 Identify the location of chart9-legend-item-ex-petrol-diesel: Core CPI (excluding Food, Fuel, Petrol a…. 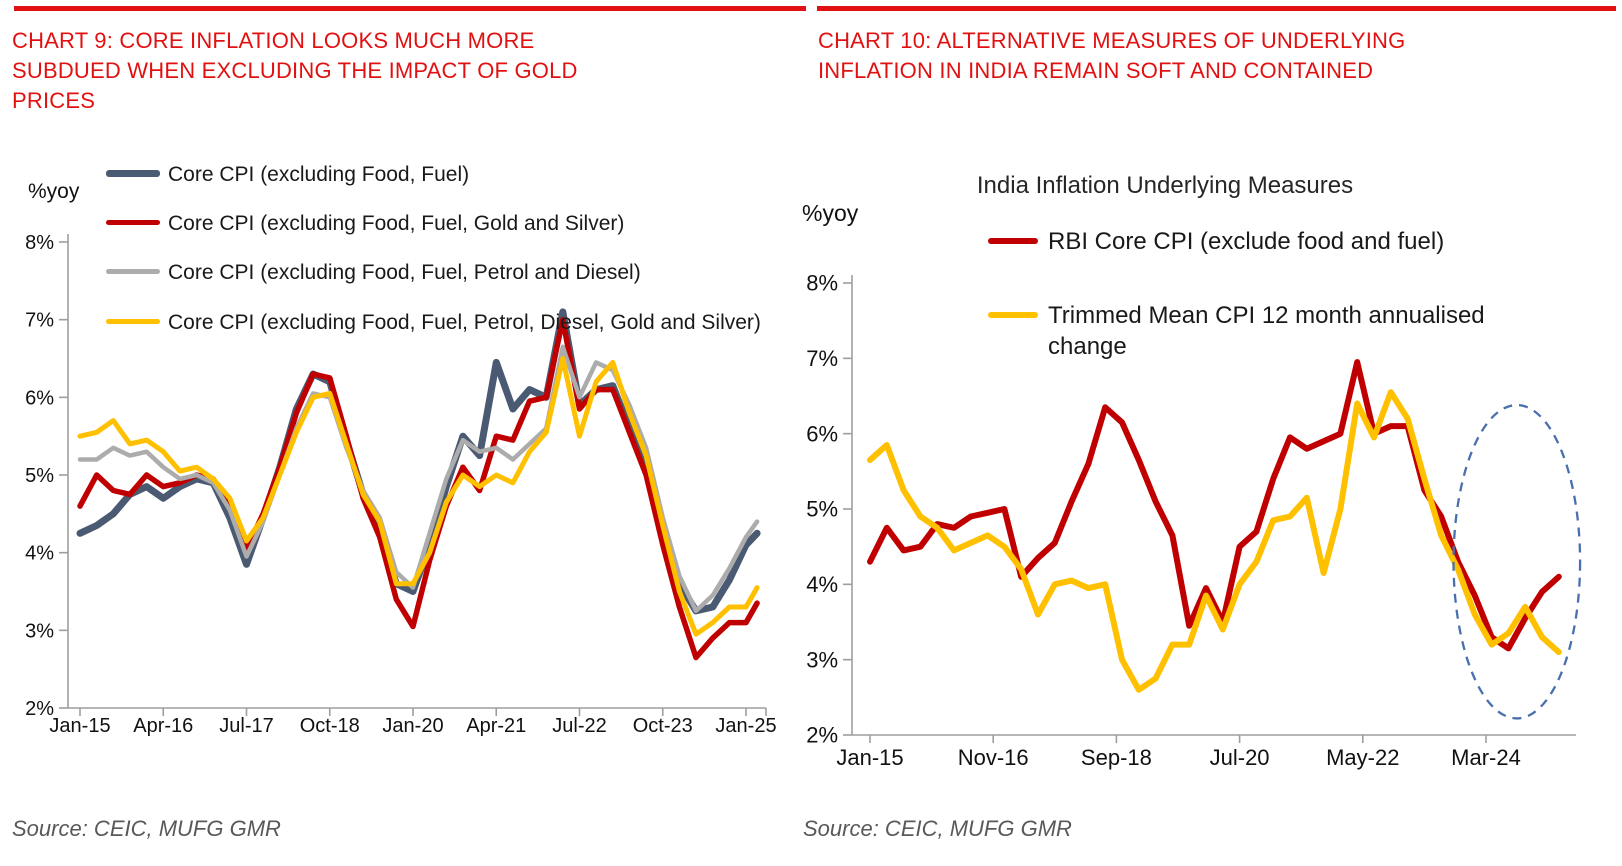
(457, 272).